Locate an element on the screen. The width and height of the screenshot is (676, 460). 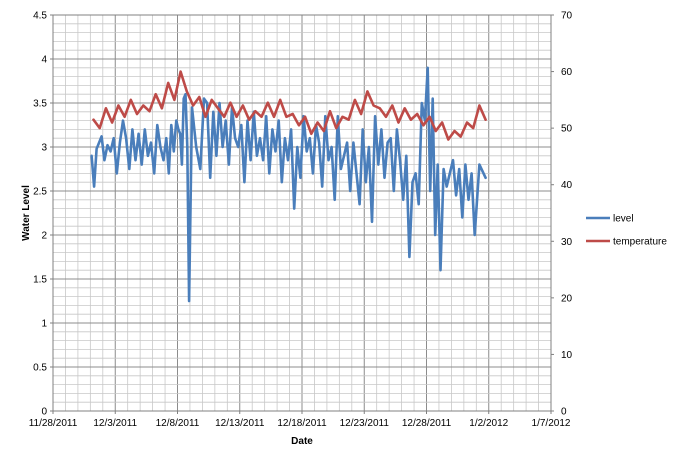
y2-axis-tick-label: 70 is located at coordinates (567, 16).